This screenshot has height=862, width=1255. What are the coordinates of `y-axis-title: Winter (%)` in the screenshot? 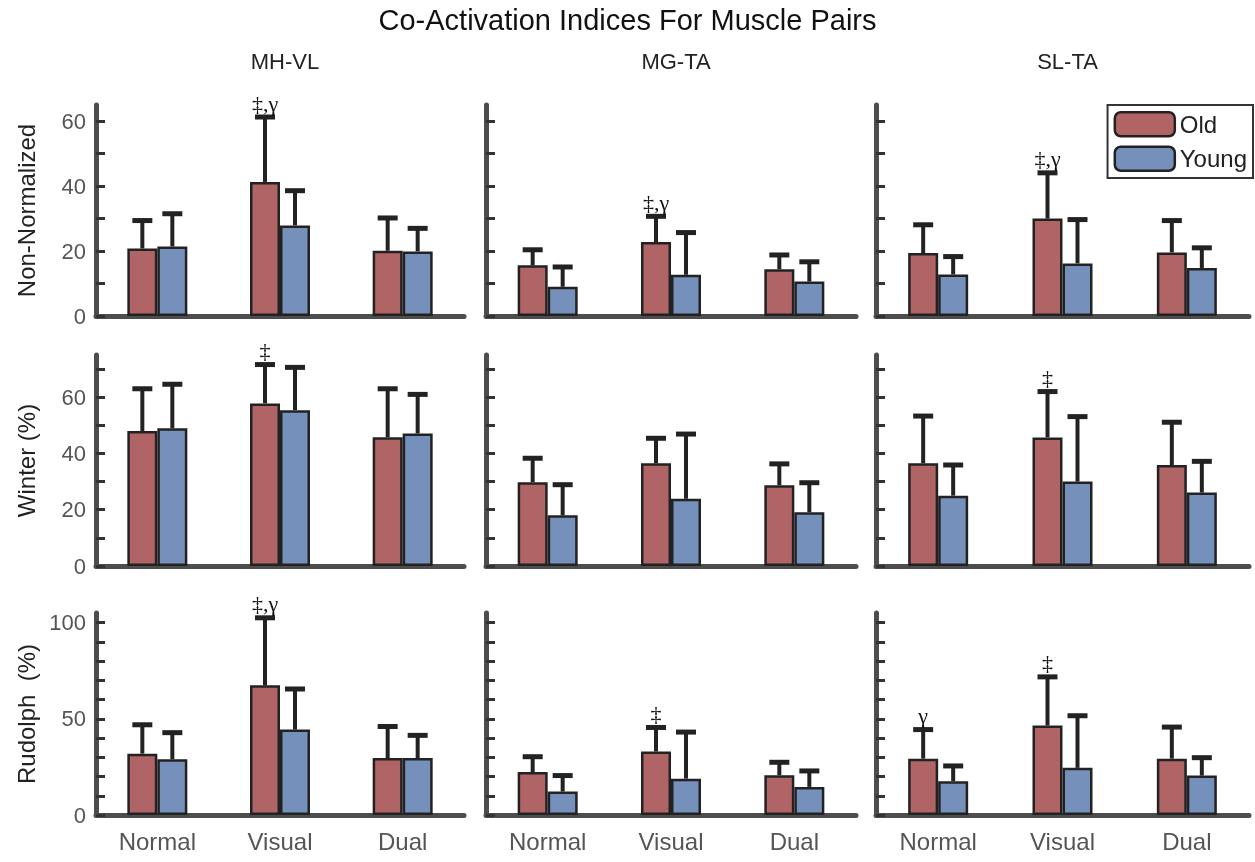 It's located at (26, 460).